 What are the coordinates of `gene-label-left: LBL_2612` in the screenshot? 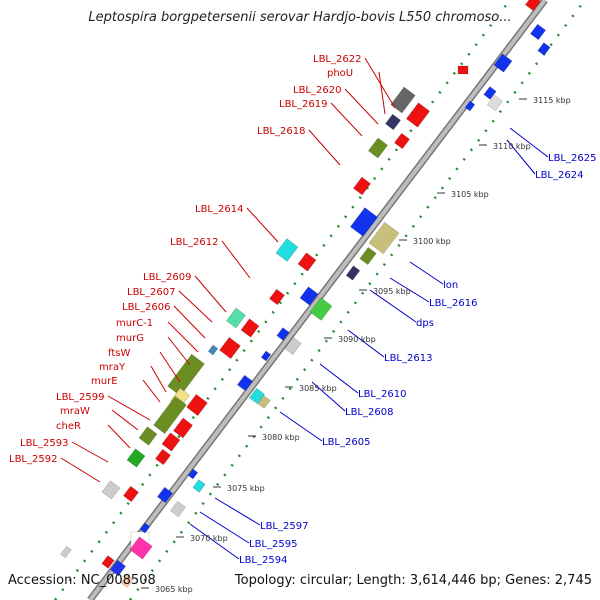 It's located at (194, 242).